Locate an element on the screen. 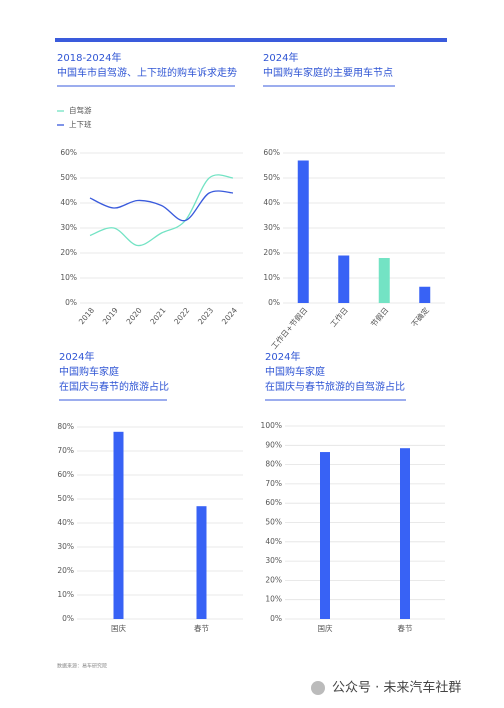 Image resolution: width=504 pixels, height=708 pixels. x-tick-label: 2024 is located at coordinates (229, 316).